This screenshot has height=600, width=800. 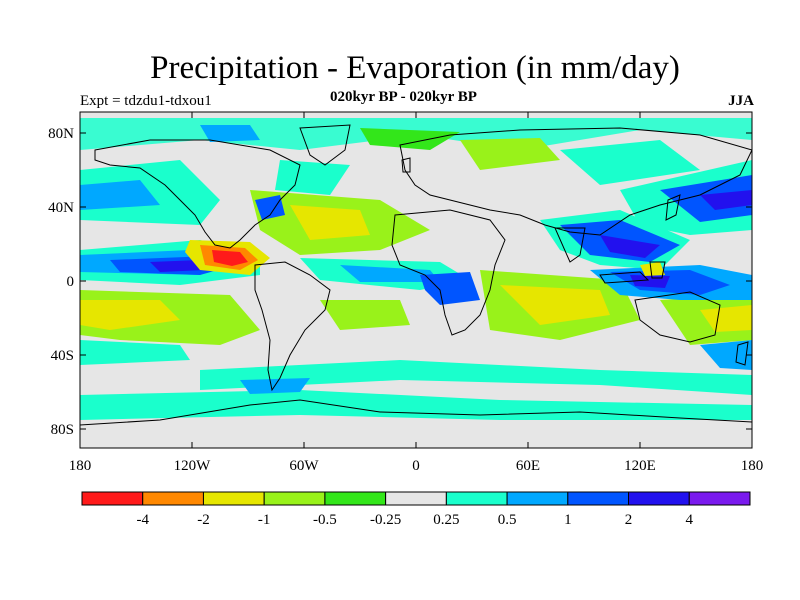 What do you see at coordinates (193, 466) in the screenshot?
I see `lon-tick-label: 120W` at bounding box center [193, 466].